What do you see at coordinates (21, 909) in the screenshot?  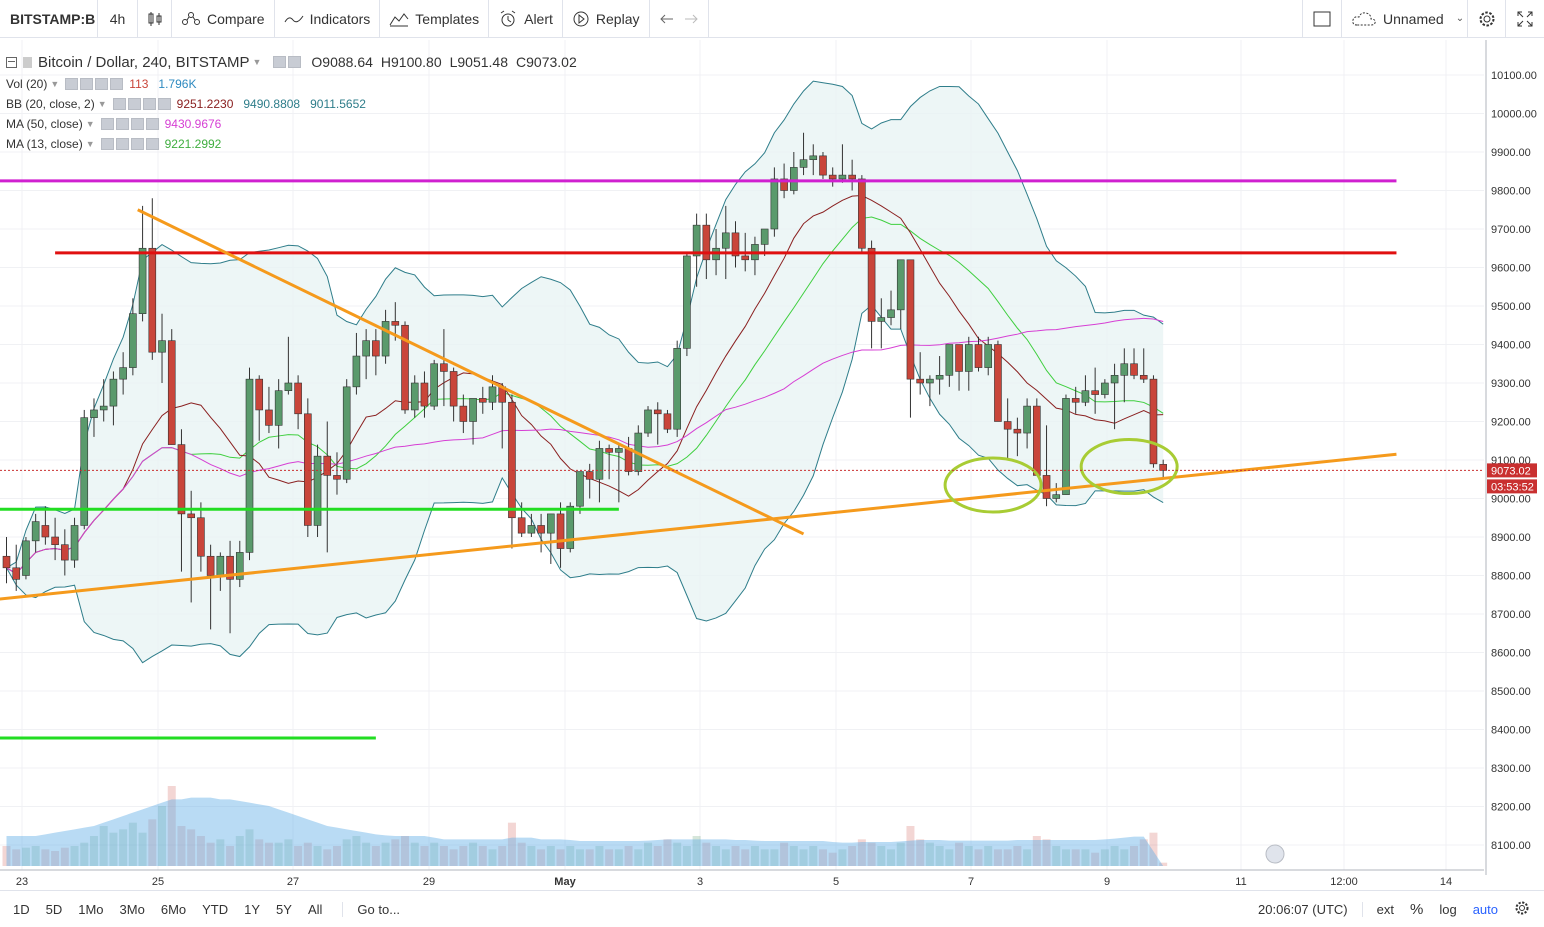 I see `range-1d: 1D` at bounding box center [21, 909].